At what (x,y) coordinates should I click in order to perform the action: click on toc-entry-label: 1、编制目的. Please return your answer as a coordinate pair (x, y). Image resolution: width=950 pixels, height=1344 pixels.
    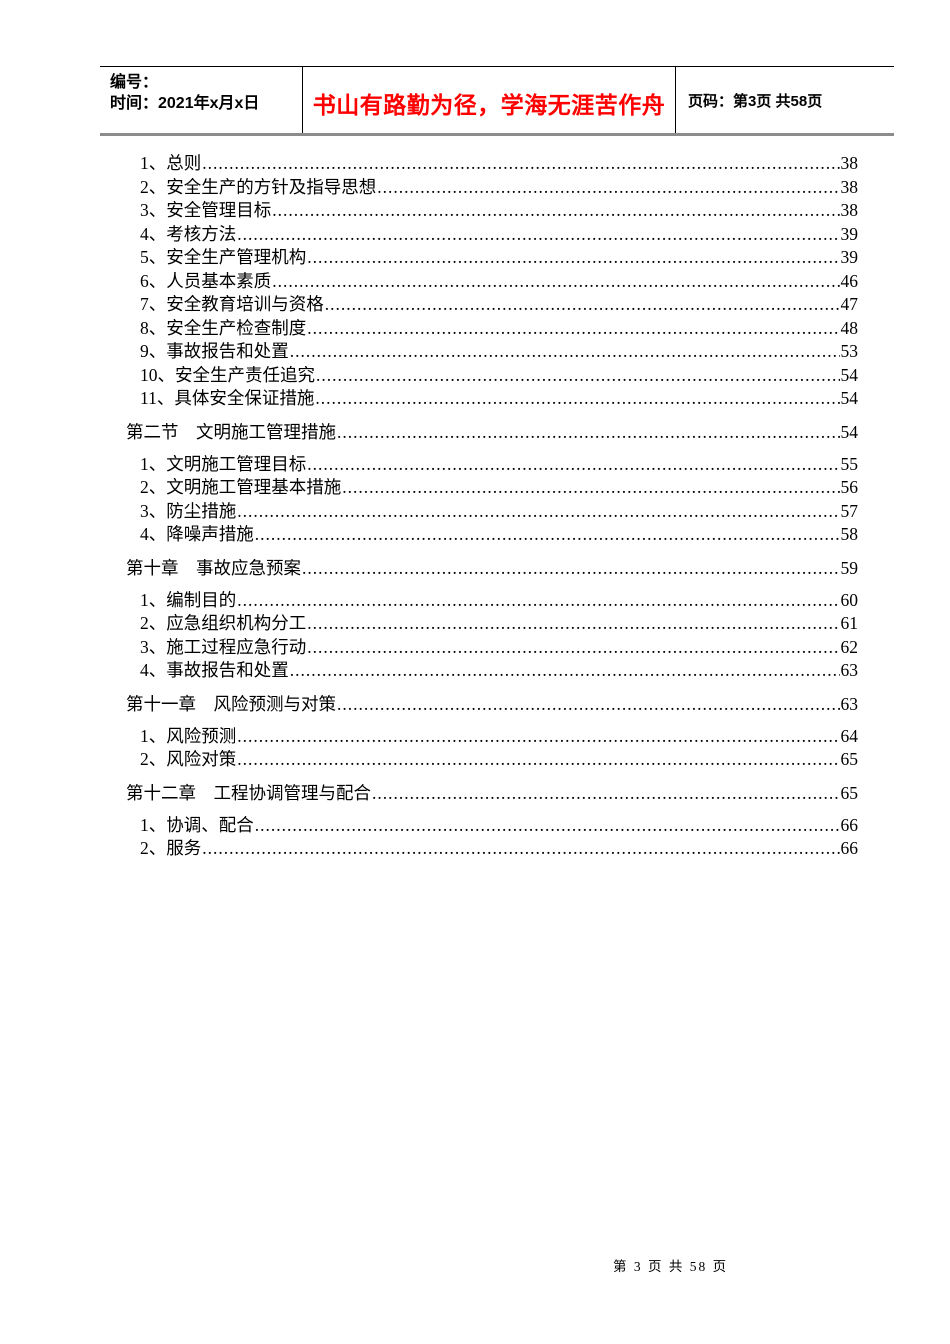
    Looking at the image, I should click on (188, 599).